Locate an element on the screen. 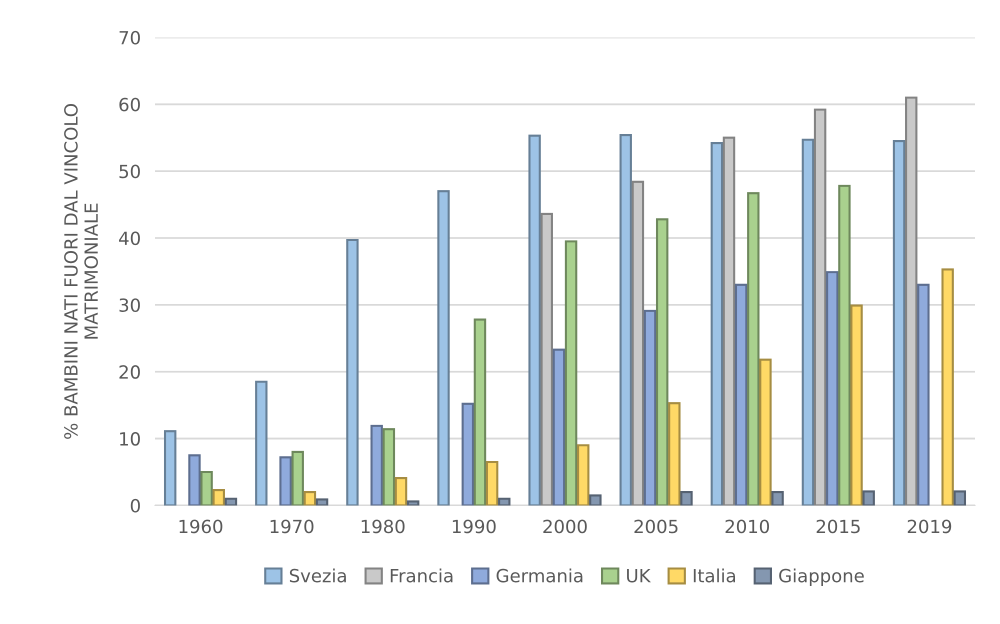 The height and width of the screenshot is (624, 1000). y-tick-label: 20 is located at coordinates (129, 372).